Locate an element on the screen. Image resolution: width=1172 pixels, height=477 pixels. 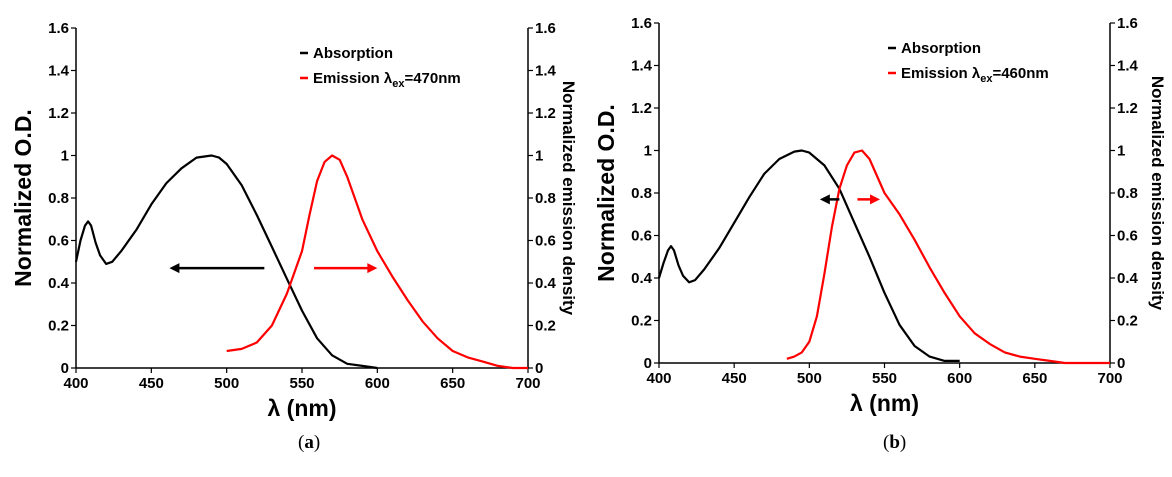
legend-entry-label: Emission λex=460nm is located at coordinates (975, 75).